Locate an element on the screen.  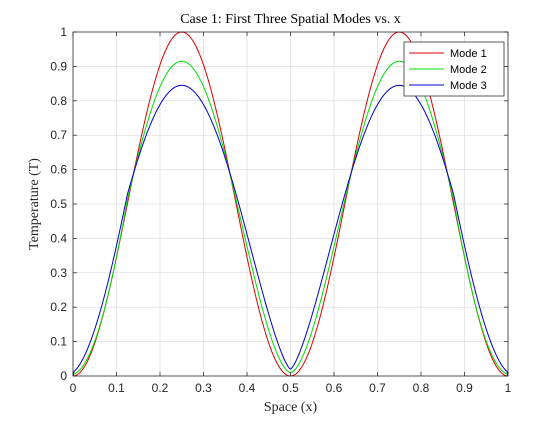
x-tick-label: 0 is located at coordinates (73, 388).